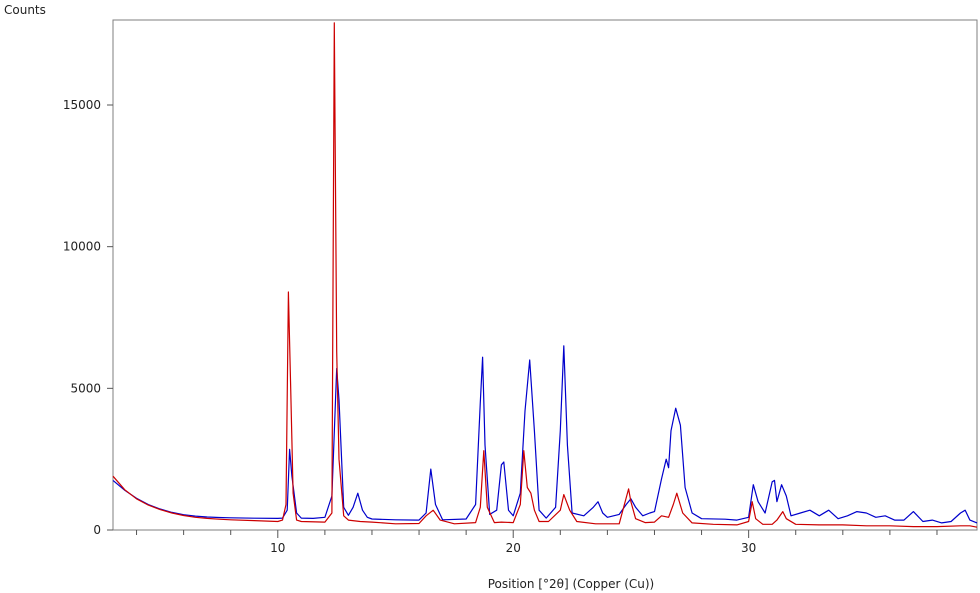 The height and width of the screenshot is (593, 980). Describe the element at coordinates (277, 548) in the screenshot. I see `x-tick-label: 10` at that location.